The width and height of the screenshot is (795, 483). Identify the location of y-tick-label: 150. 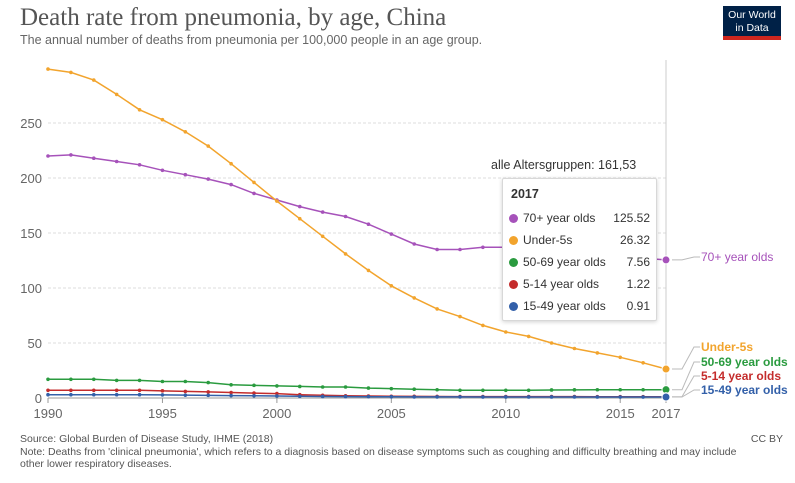
(31, 233).